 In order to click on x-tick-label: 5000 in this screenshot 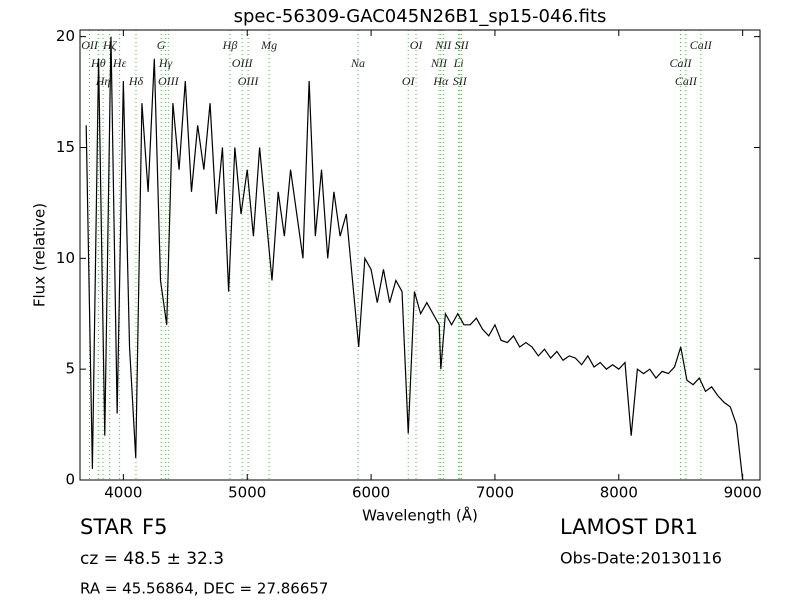, I will do `click(247, 493)`.